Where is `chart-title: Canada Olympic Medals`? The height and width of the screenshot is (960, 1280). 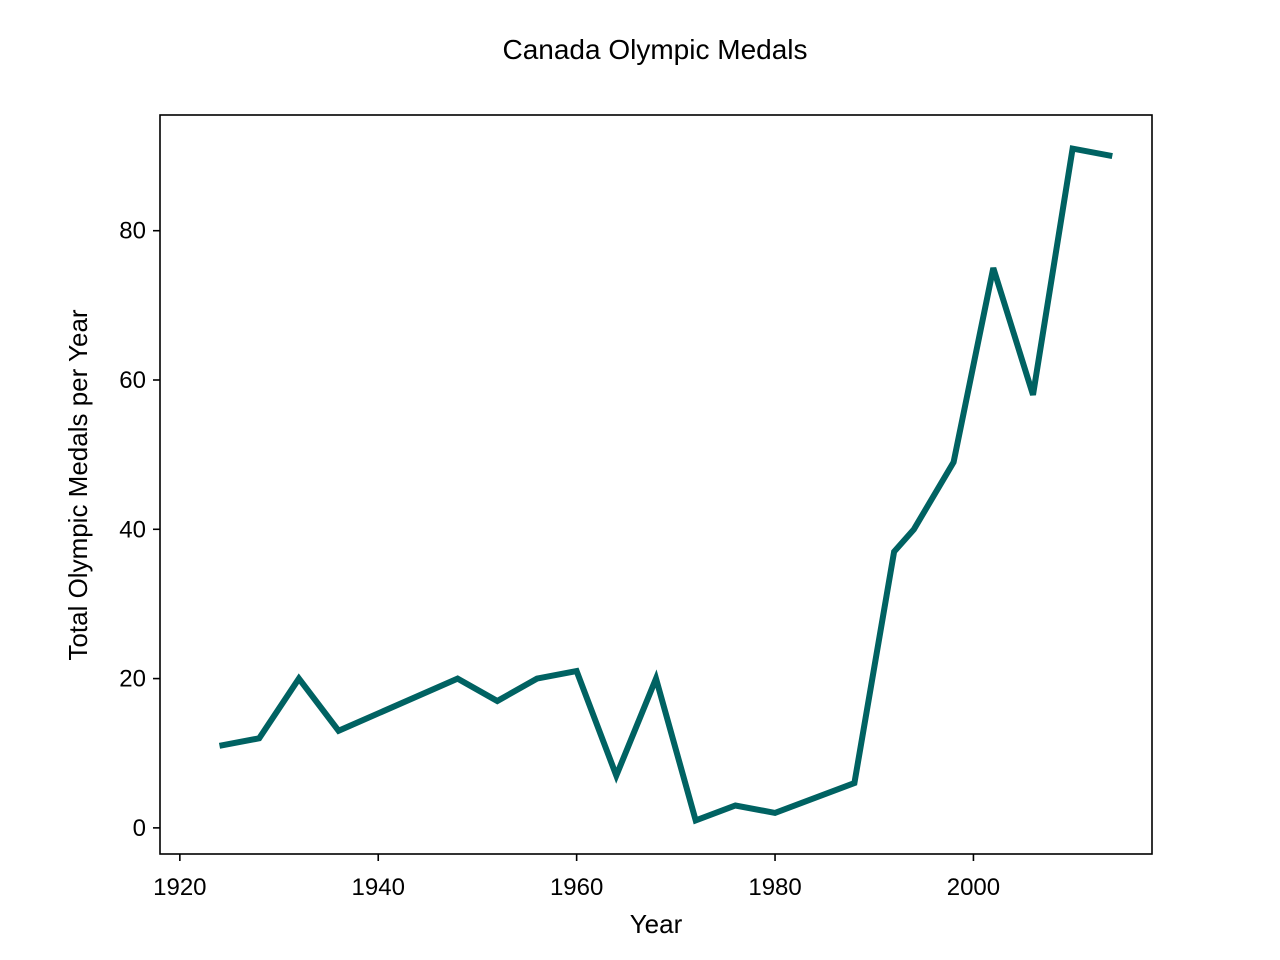 chart-title: Canada Olympic Medals is located at coordinates (654, 49).